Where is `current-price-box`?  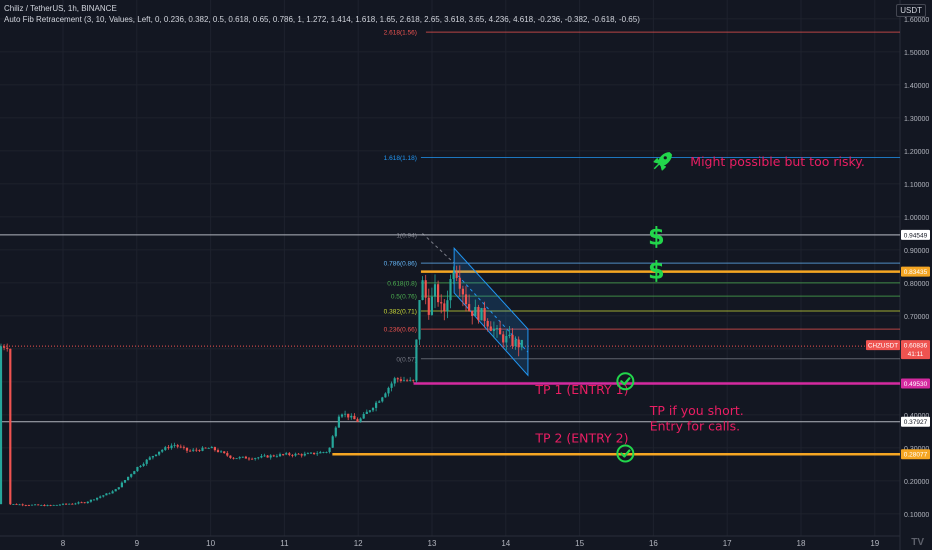
current-price-box is located at coordinates (915, 350).